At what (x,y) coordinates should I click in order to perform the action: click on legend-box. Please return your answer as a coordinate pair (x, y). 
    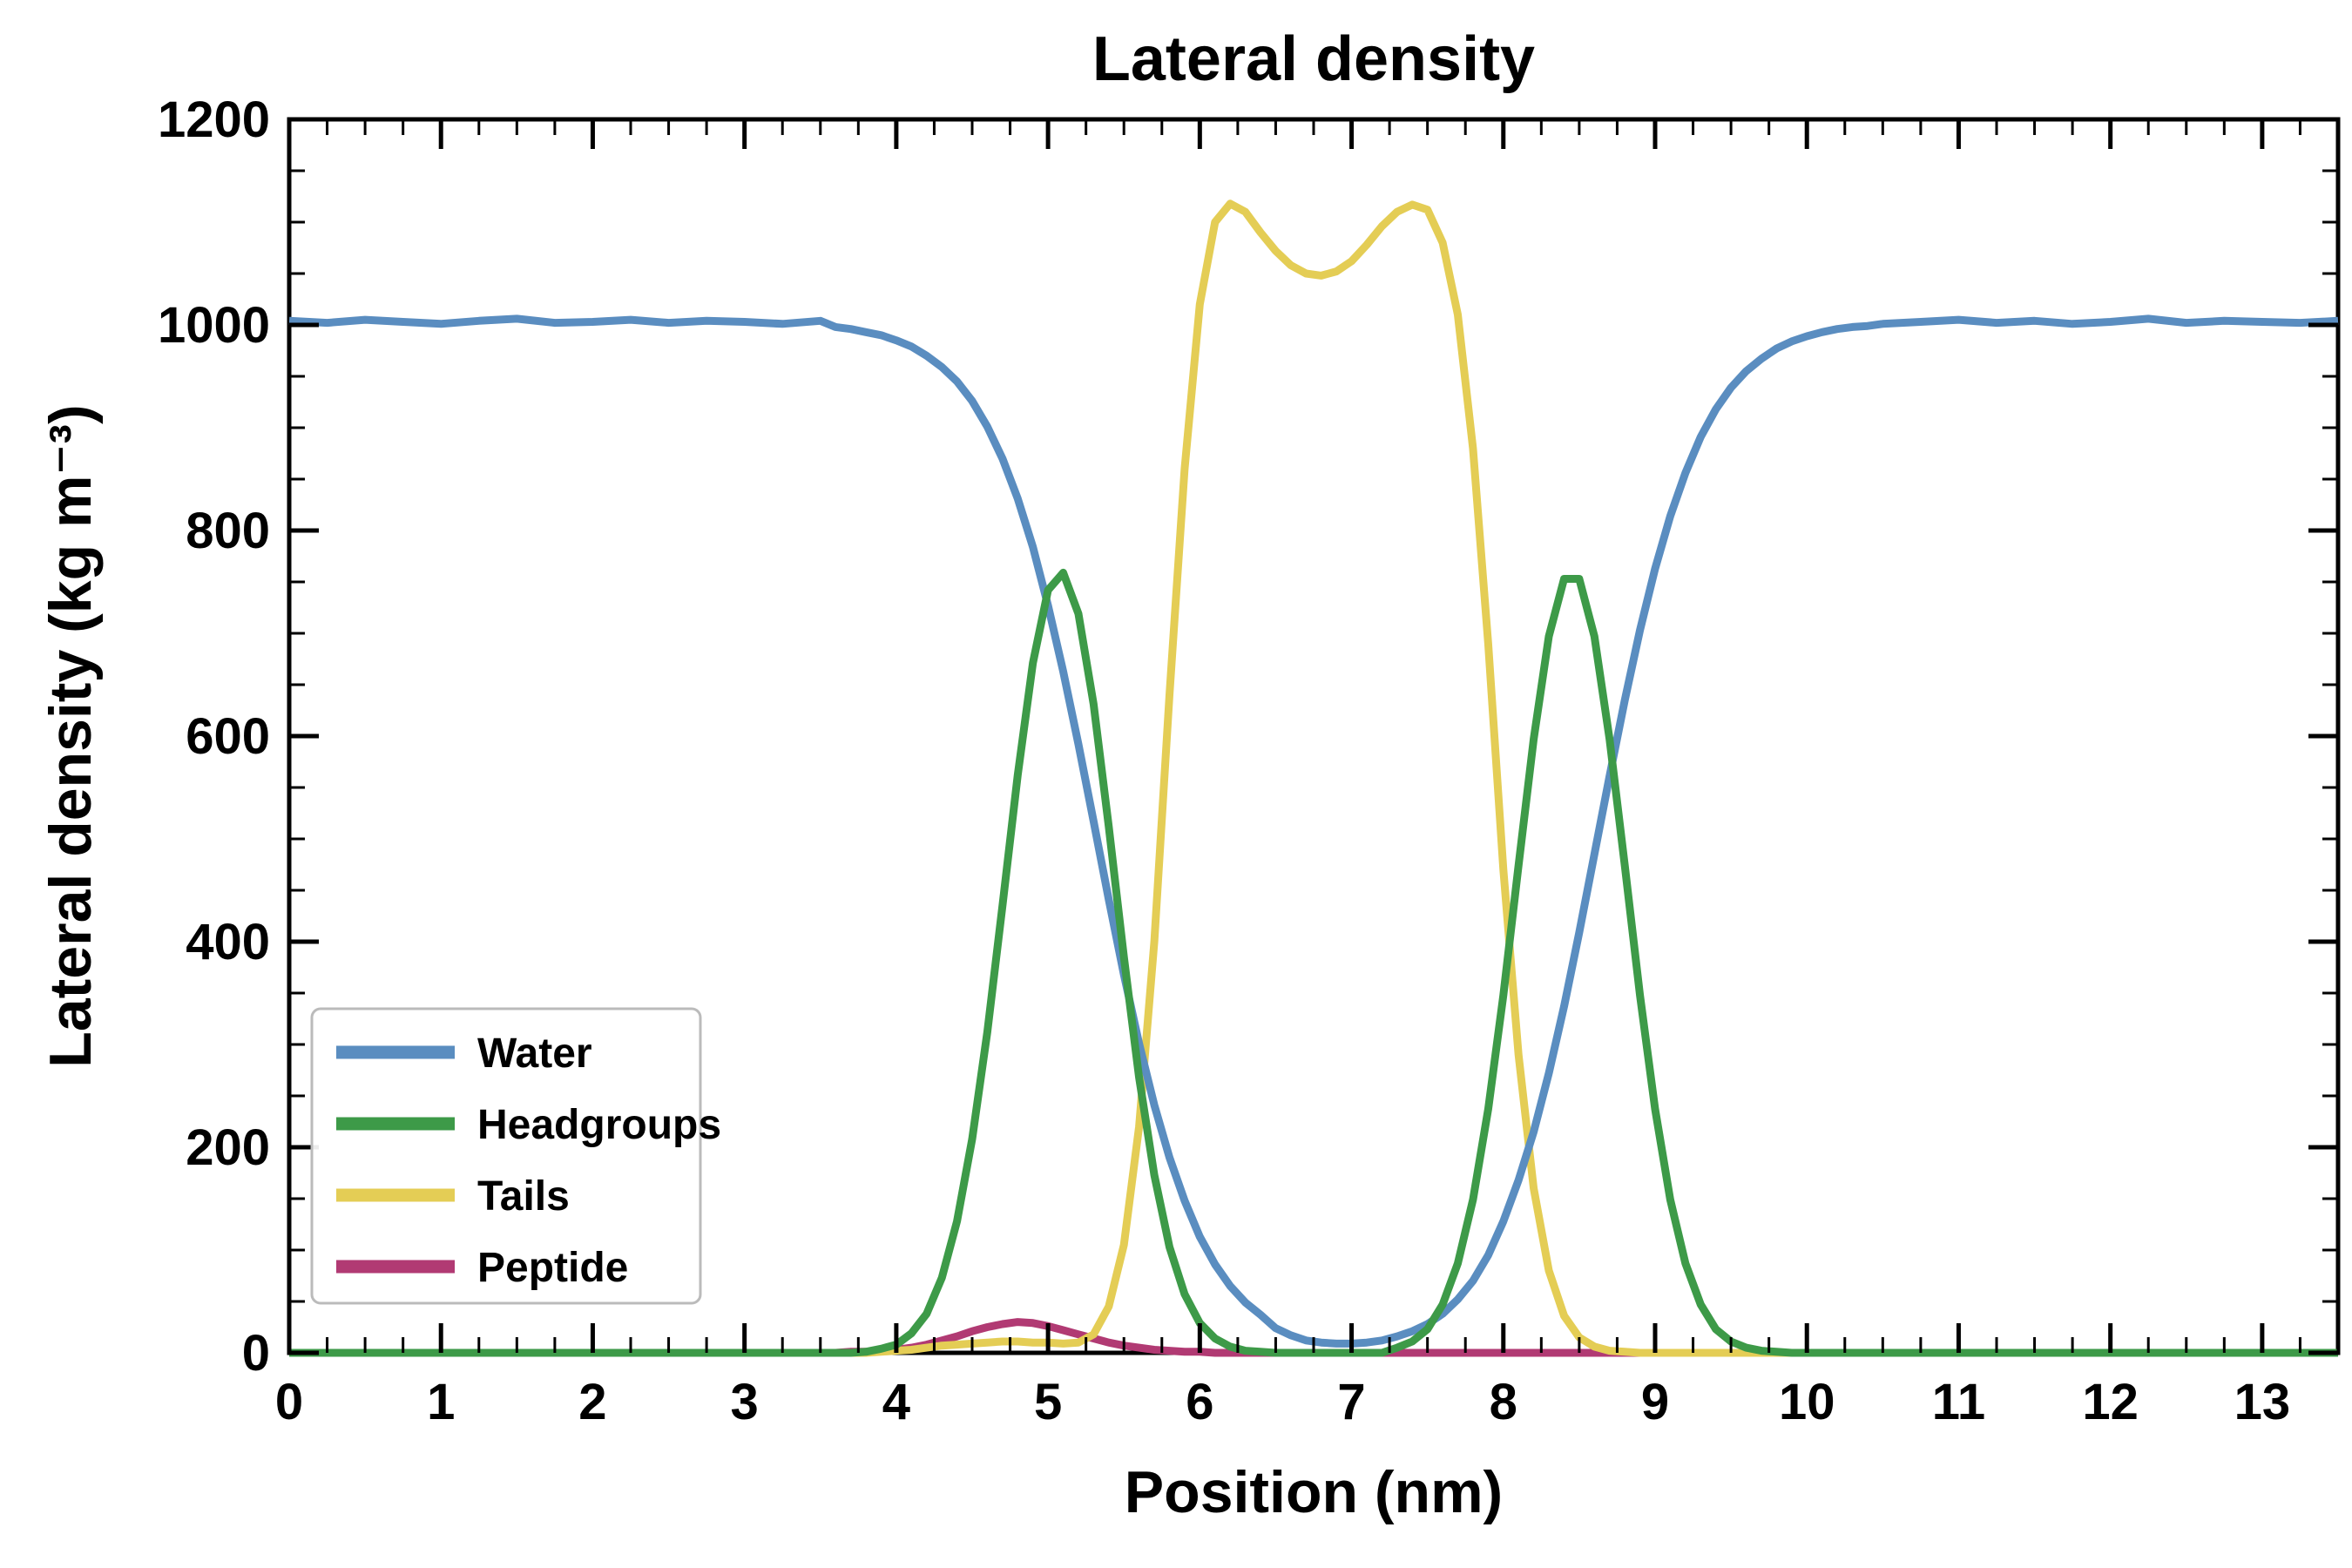
    Looking at the image, I should click on (506, 1156).